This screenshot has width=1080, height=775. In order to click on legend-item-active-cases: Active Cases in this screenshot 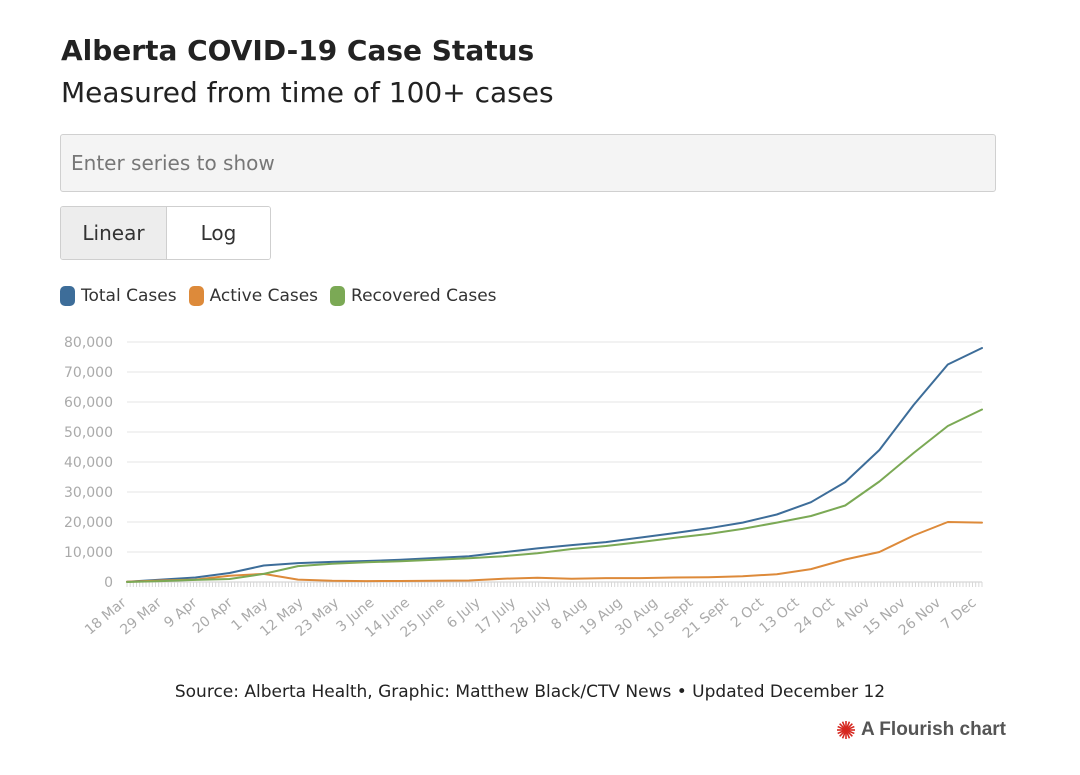, I will do `click(253, 296)`.